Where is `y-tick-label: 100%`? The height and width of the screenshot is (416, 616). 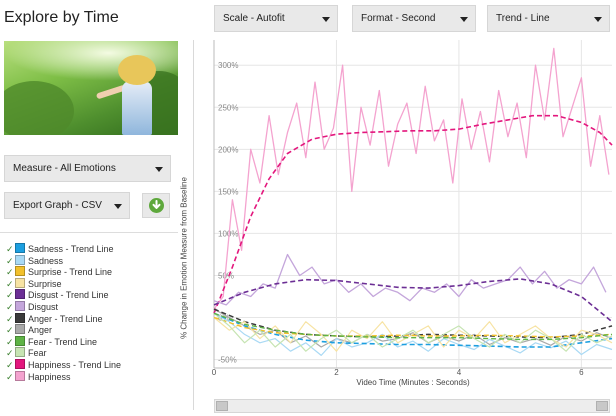
y-tick-label: 100% is located at coordinates (228, 233).